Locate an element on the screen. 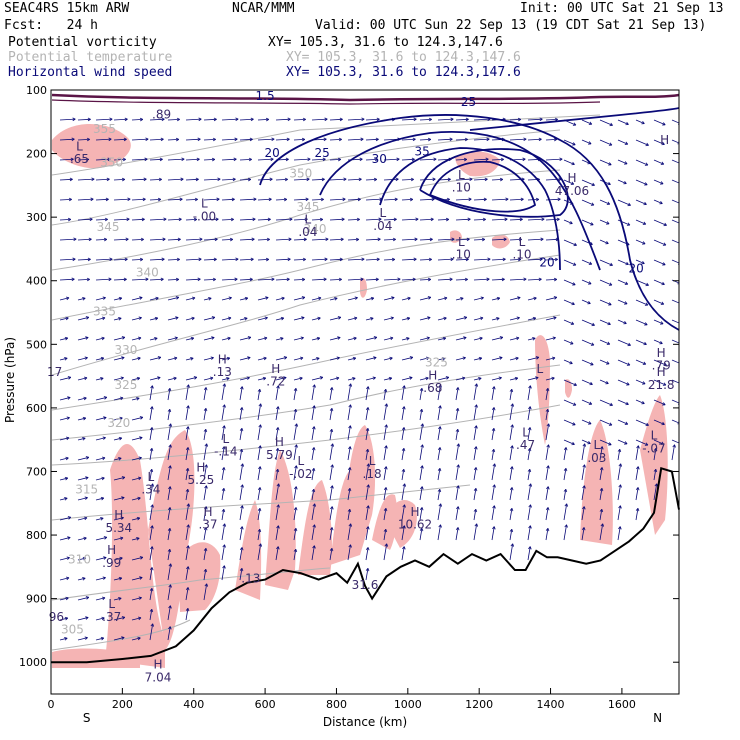  pv-extremum-kind-0: L is located at coordinates (79, 146).